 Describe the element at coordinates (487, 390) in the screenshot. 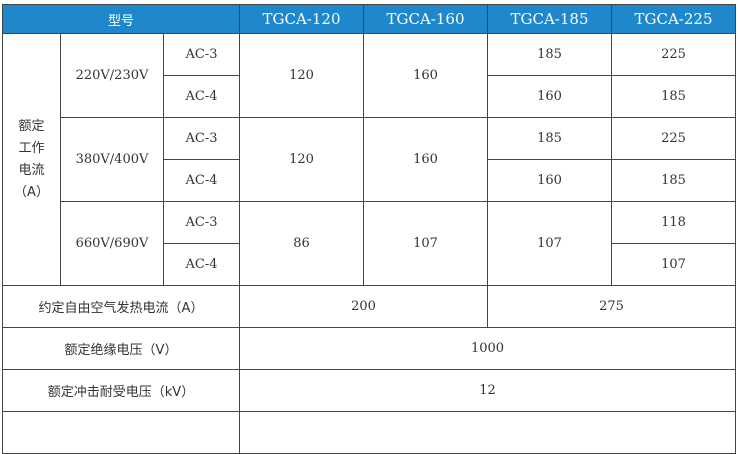

I see `impulse-voltage-value: 12` at that location.